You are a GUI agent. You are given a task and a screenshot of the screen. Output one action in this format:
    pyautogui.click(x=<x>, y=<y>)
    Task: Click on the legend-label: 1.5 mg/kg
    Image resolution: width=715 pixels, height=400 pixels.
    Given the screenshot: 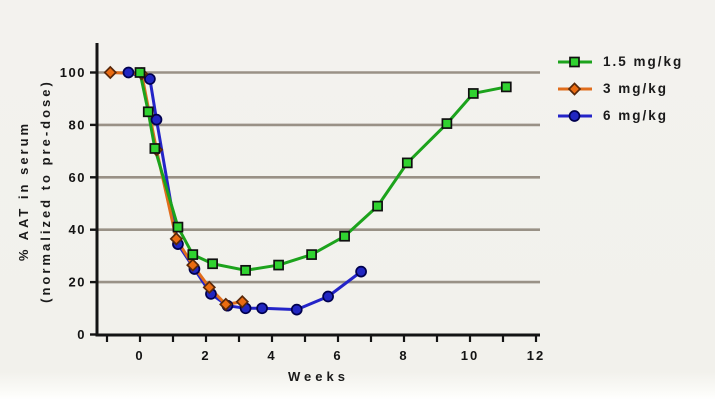 What is the action you would take?
    pyautogui.click(x=643, y=61)
    